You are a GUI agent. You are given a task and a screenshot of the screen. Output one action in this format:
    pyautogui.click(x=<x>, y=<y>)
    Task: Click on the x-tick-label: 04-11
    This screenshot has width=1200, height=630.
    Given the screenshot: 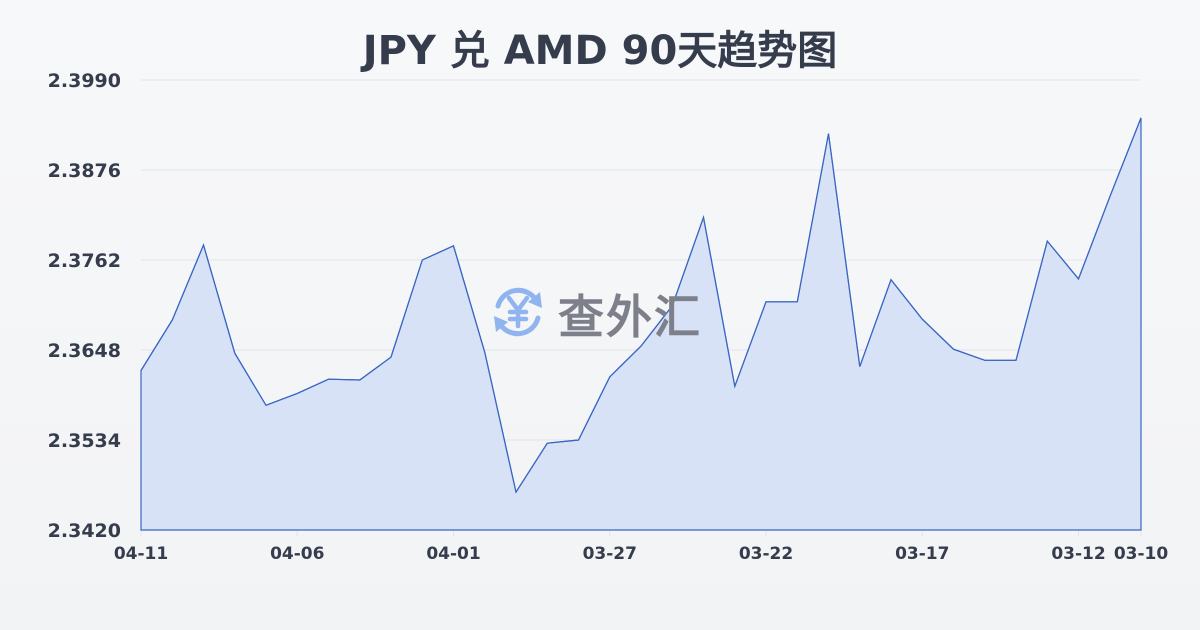 What is the action you would take?
    pyautogui.click(x=141, y=554)
    